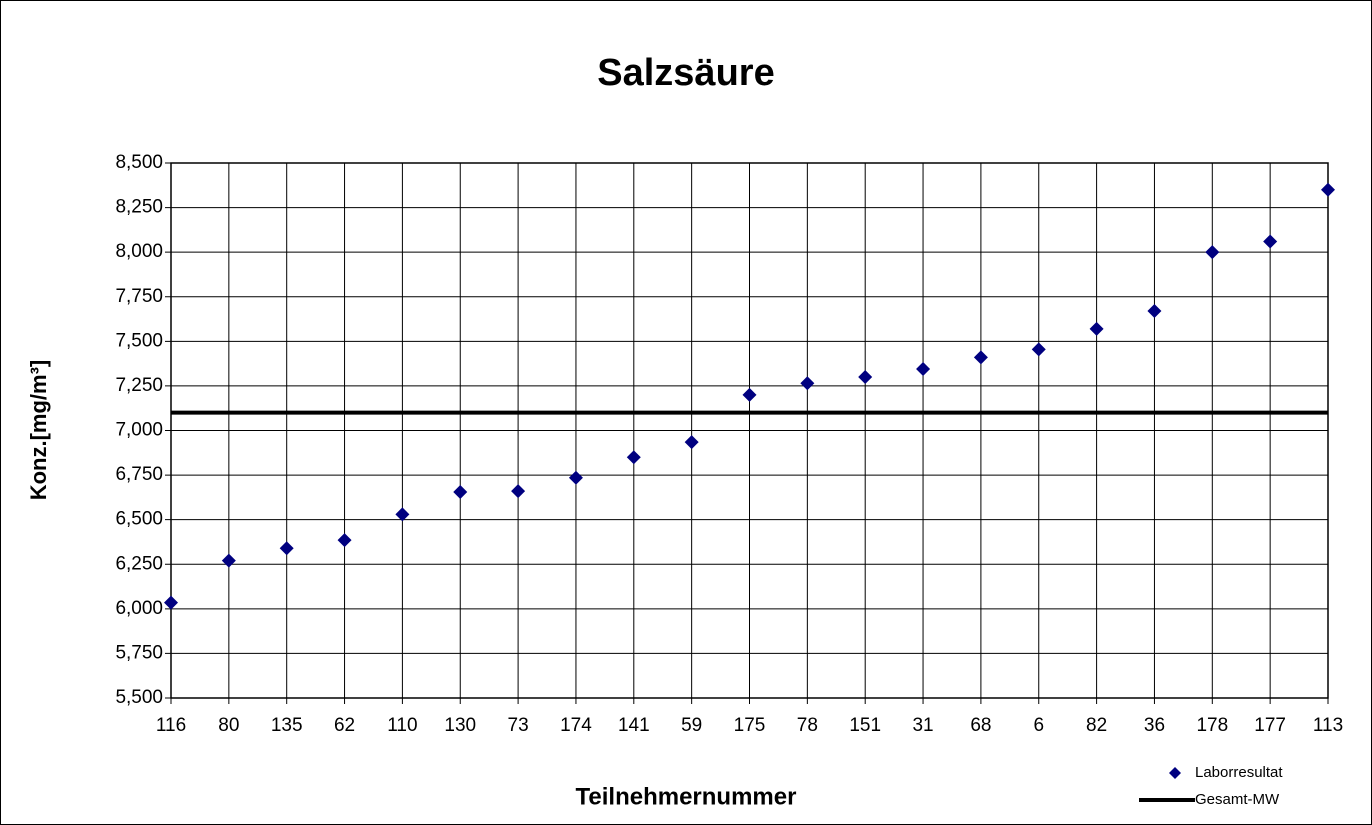 The height and width of the screenshot is (825, 1372). Describe the element at coordinates (1175, 773) in the screenshot. I see `legend-marker` at that location.